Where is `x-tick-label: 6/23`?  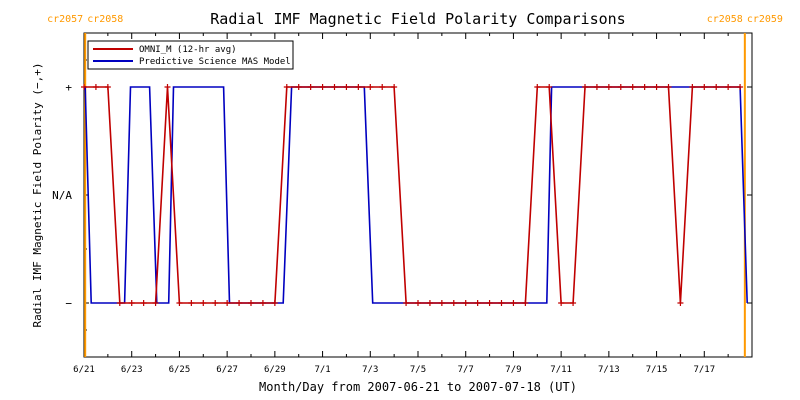
x-tick-label: 6/23 is located at coordinates (132, 370).